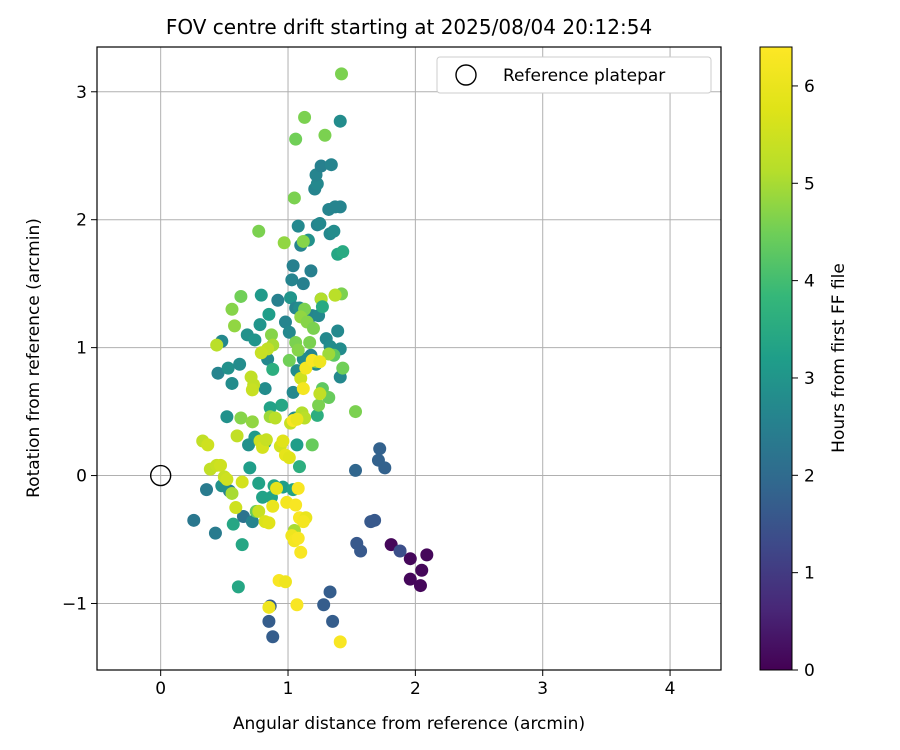 This screenshot has width=900, height=750. What do you see at coordinates (79, 348) in the screenshot?
I see `y-ticks: −1 0 1 2 3` at bounding box center [79, 348].